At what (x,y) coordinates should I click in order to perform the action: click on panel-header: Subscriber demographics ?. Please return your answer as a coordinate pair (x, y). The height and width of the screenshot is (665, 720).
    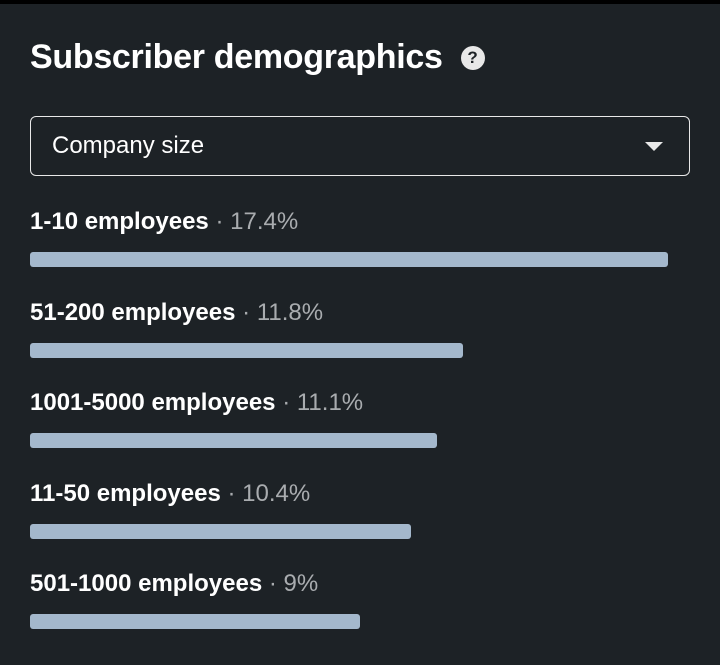
    Looking at the image, I should click on (257, 57).